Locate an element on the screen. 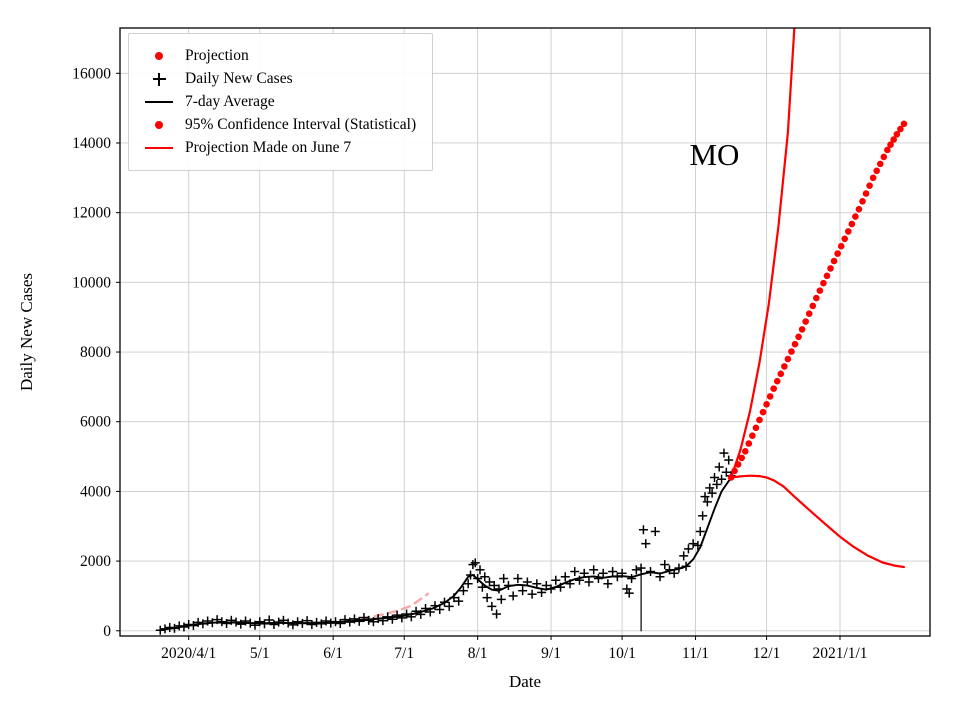 The height and width of the screenshot is (720, 960). svg-text: 10/1 is located at coordinates (622, 653).